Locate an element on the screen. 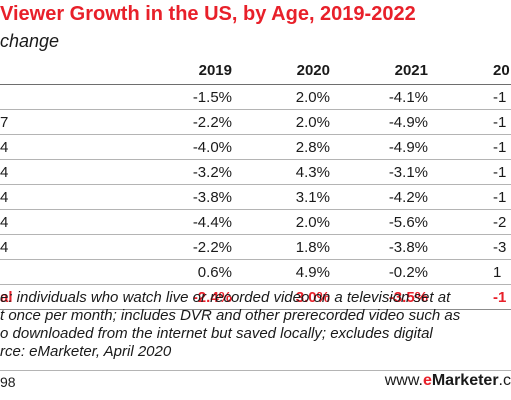 The width and height of the screenshot is (511, 400). brand-suffix: .c is located at coordinates (504, 380).